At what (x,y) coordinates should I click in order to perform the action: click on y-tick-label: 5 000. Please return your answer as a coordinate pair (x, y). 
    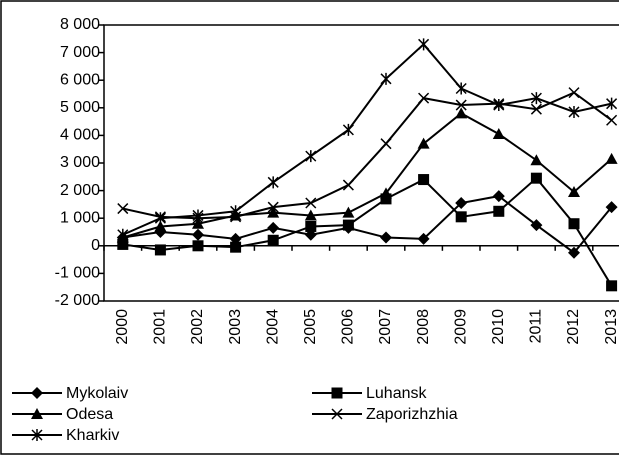
    Looking at the image, I should click on (80, 107).